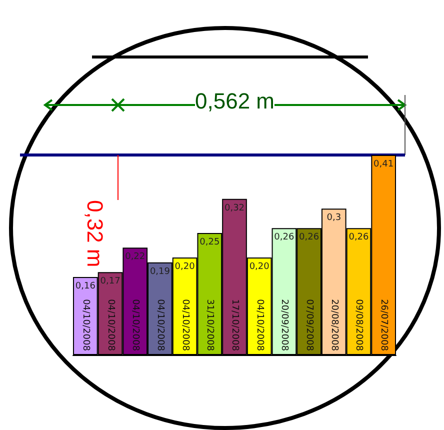  Describe the element at coordinates (135, 257) in the screenshot. I see `data-label: 0,22` at that location.